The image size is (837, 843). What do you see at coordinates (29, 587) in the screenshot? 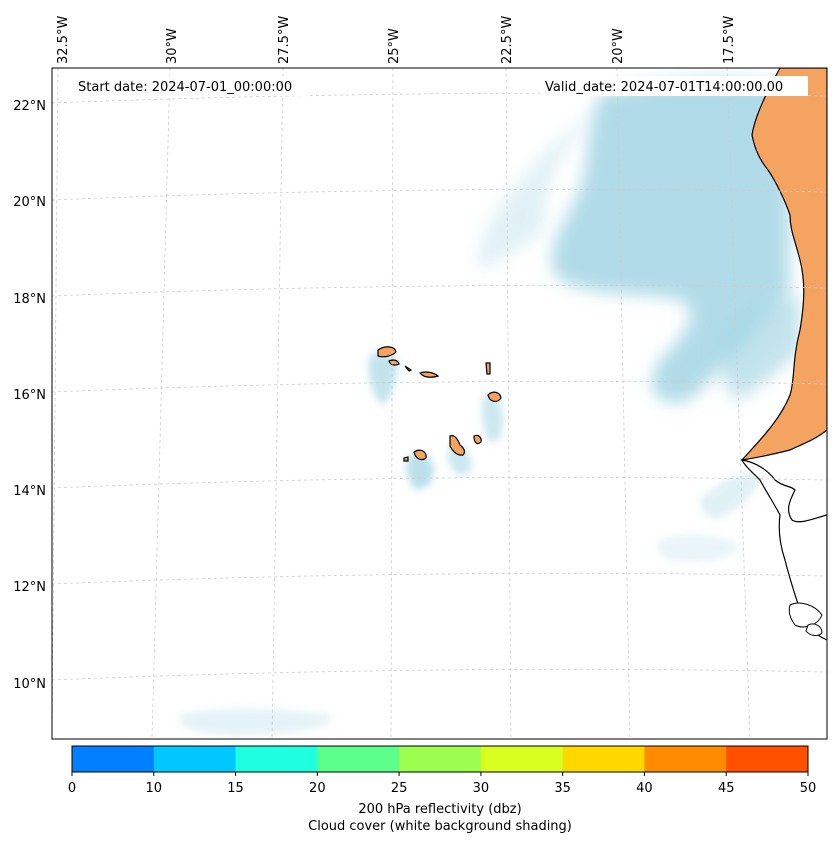
I see `lat-label: 12°N` at bounding box center [29, 587].